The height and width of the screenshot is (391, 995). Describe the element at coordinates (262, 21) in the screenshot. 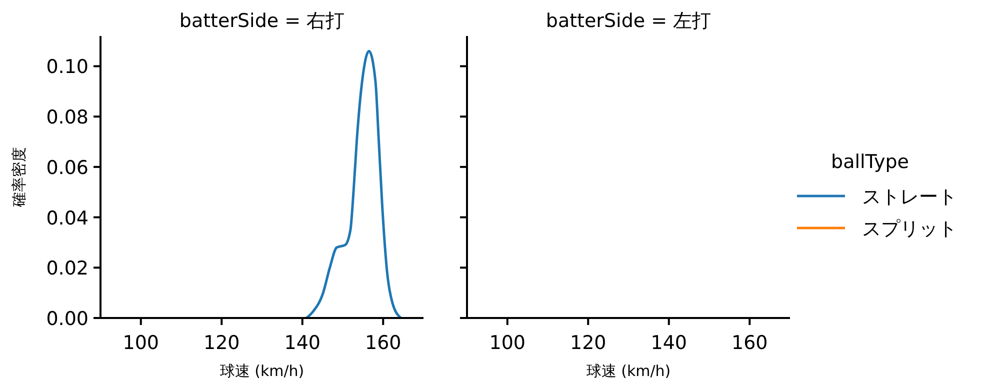

I see `chart-title: batterSide = 右打` at that location.